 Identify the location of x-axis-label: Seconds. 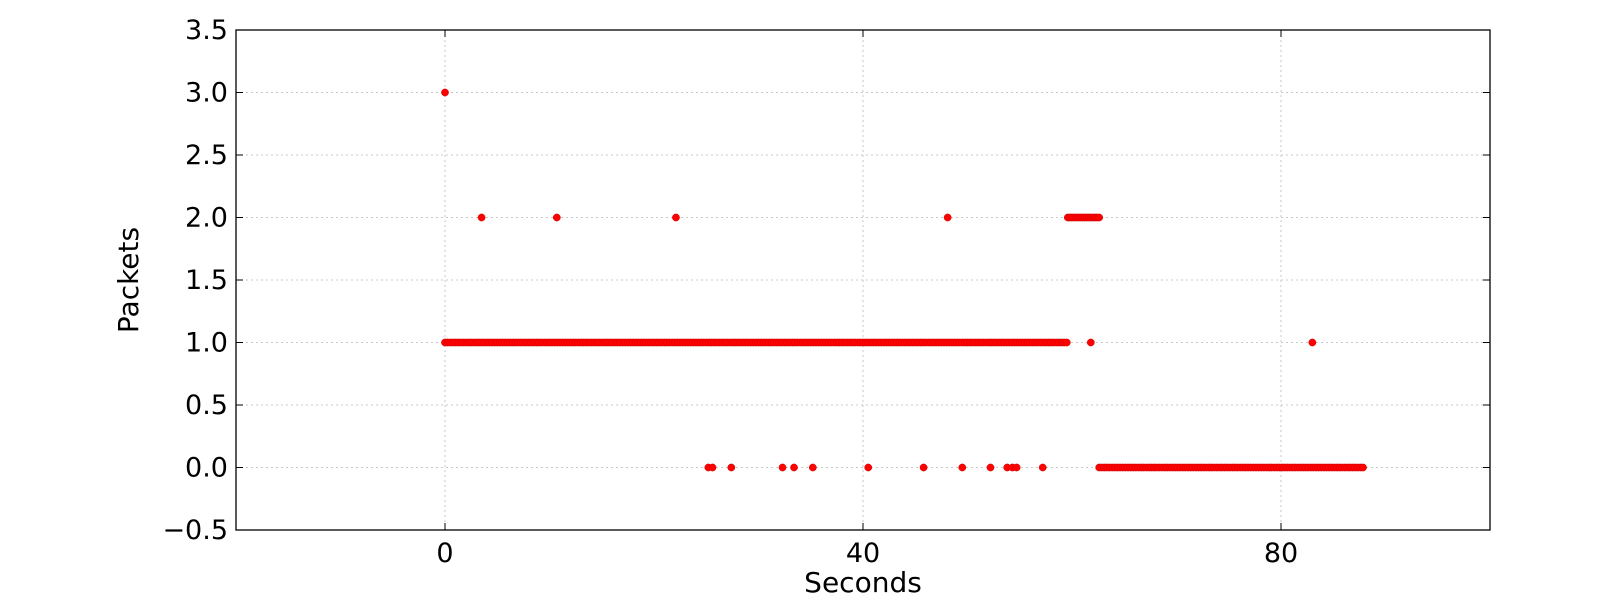
(863, 582).